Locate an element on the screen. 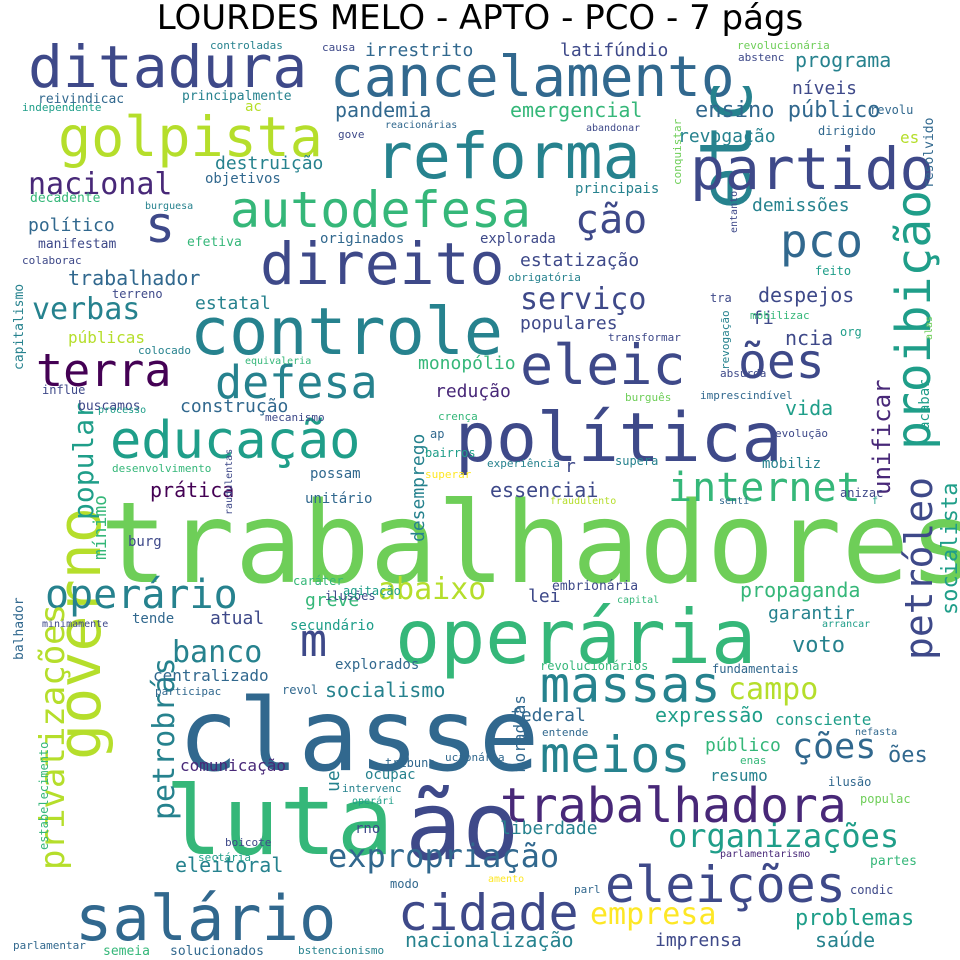 The image size is (960, 960). word-cloud-word: revolucionária is located at coordinates (783, 45).